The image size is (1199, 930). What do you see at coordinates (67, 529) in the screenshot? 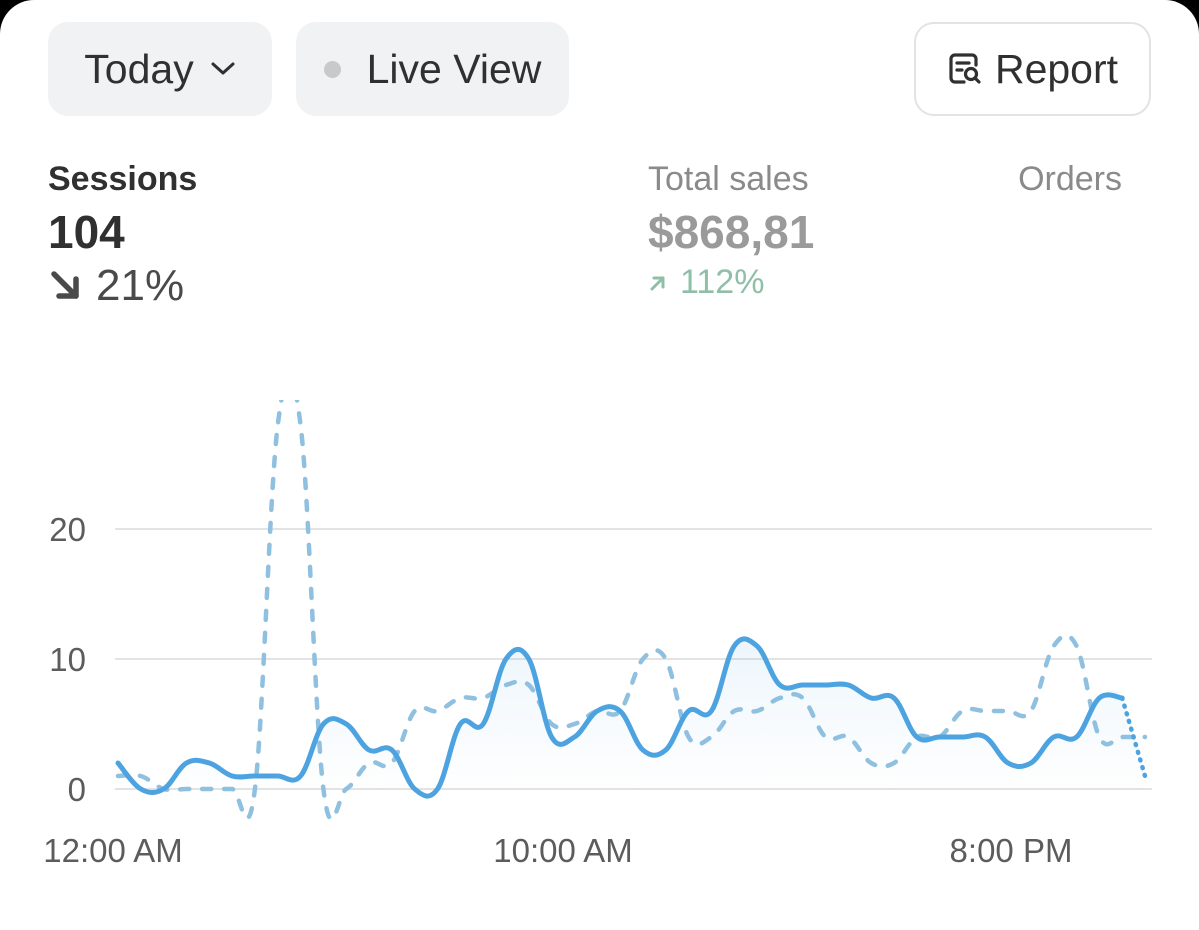
I see `y-tick-label: 20` at bounding box center [67, 529].